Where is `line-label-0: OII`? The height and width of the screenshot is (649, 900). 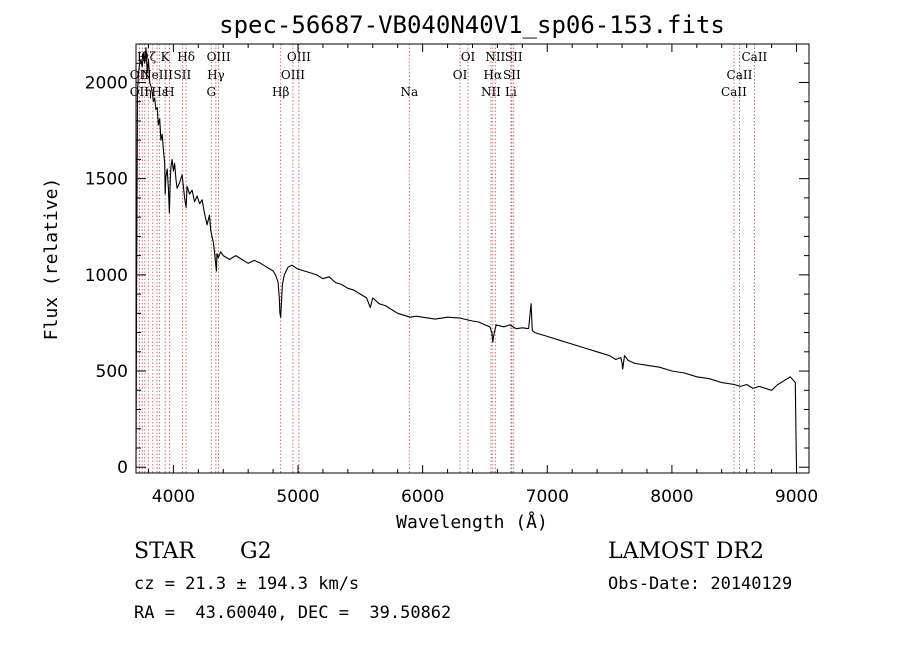
line-label-0: OII is located at coordinates (140, 75).